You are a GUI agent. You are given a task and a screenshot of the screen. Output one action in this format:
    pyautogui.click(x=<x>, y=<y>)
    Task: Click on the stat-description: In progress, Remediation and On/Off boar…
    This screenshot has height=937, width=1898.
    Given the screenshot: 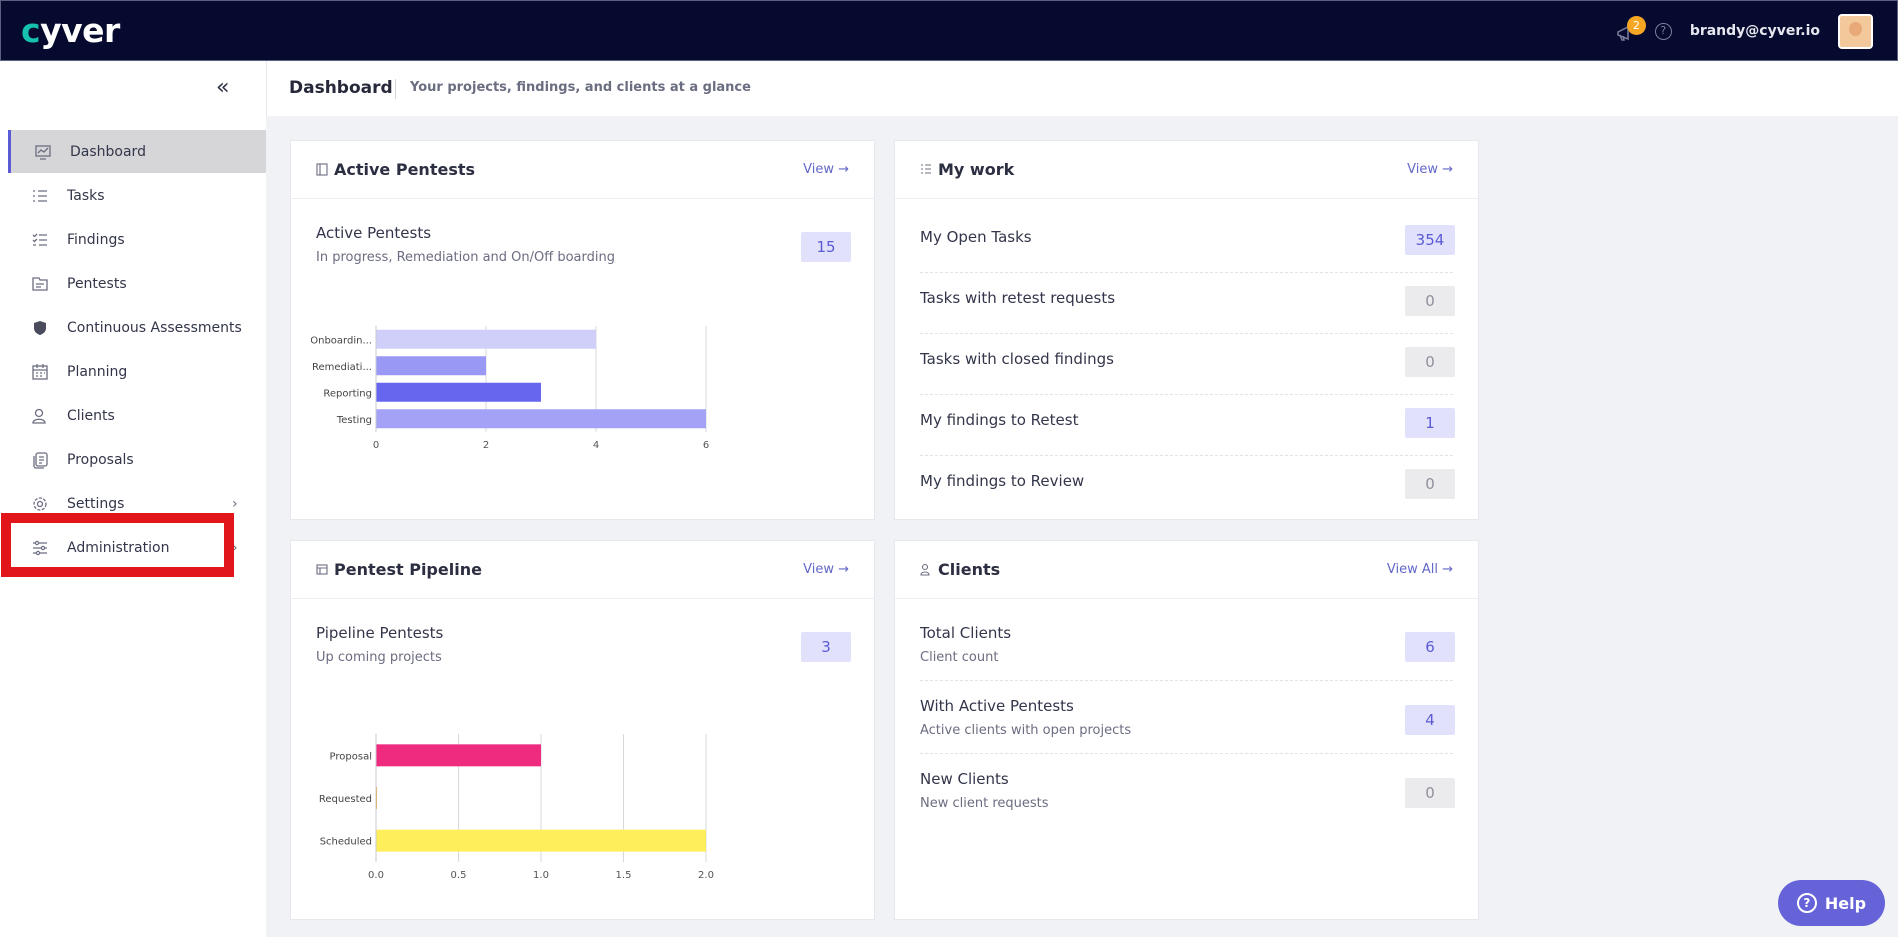 What is the action you would take?
    pyautogui.click(x=465, y=257)
    